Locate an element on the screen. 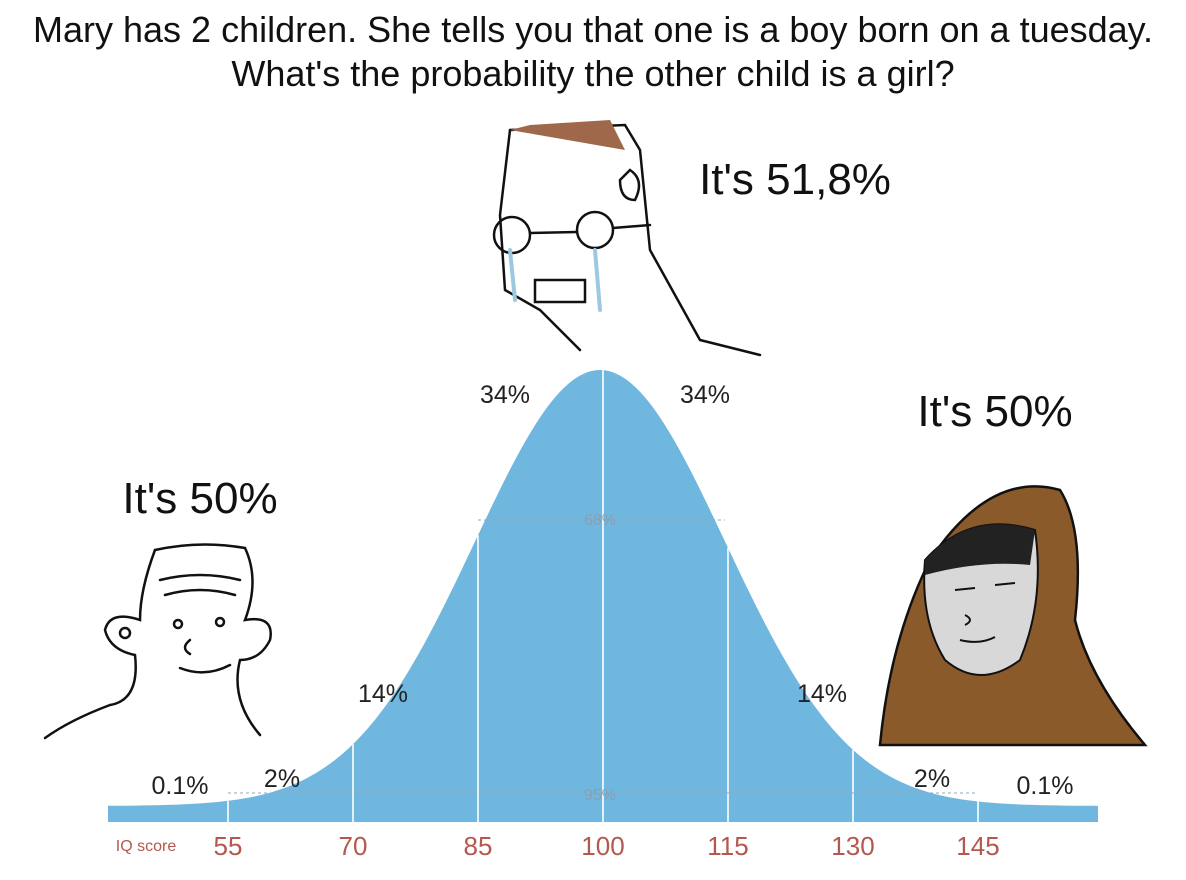  hooded-figure is located at coordinates (1013, 616).